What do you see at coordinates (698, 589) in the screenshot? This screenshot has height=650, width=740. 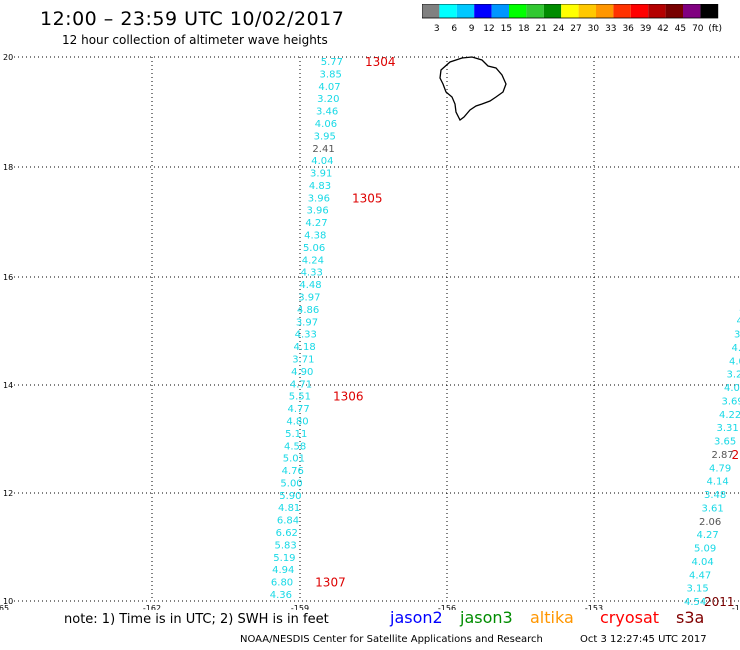 I see `swh-value: 3.15` at bounding box center [698, 589].